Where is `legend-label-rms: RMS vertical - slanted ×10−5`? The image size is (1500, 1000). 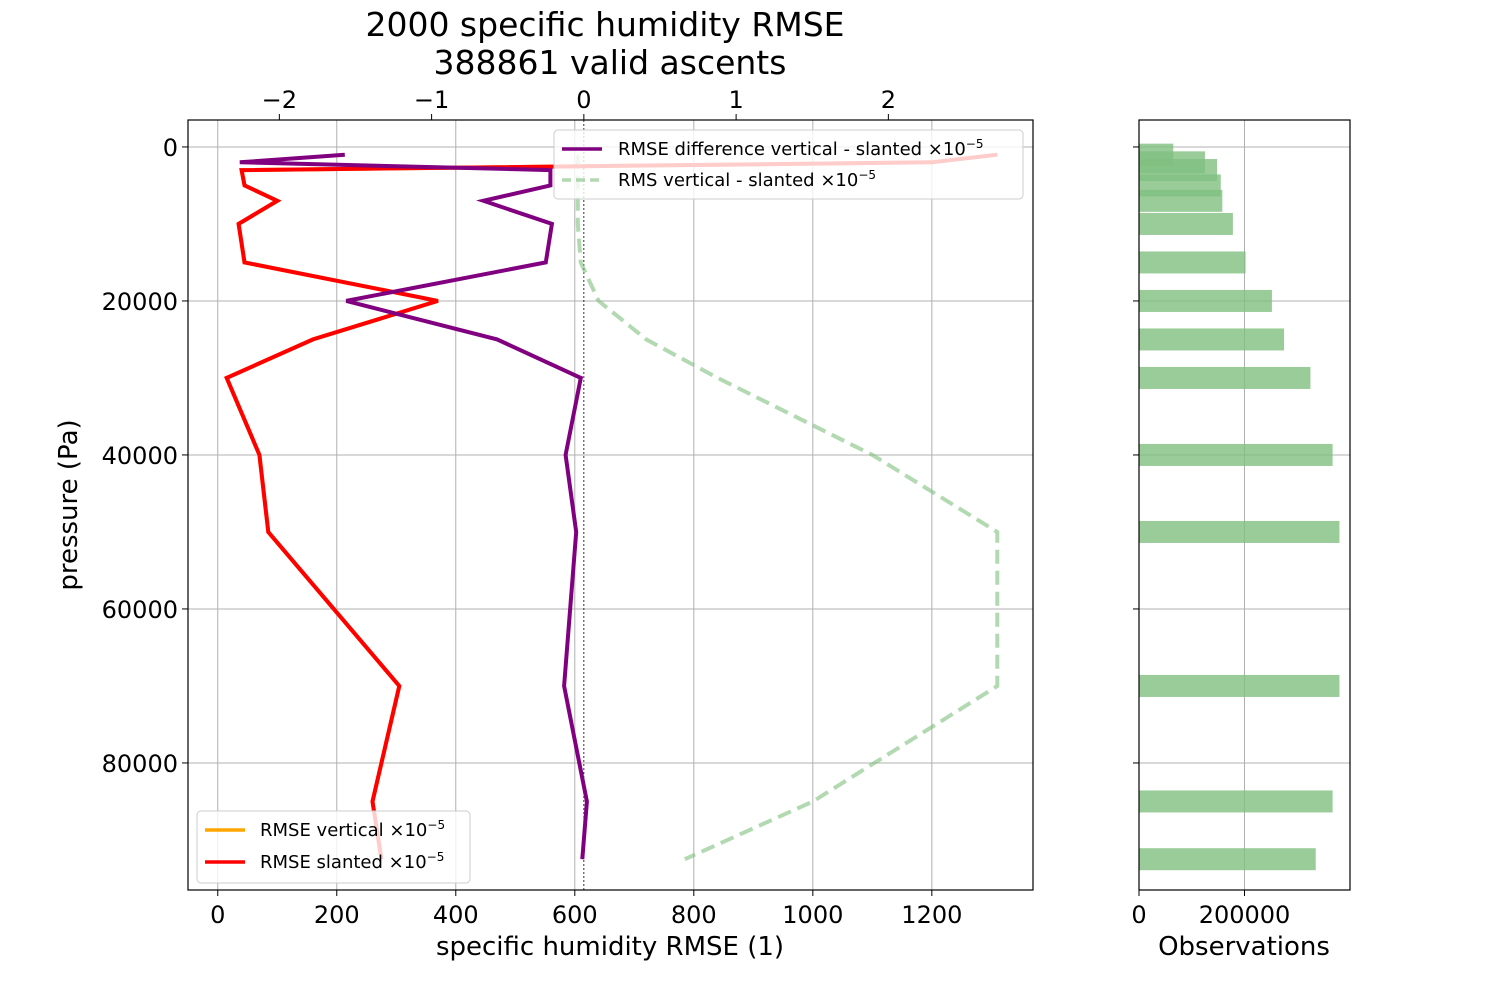
legend-label-rms: RMS vertical - slanted ×10−5 is located at coordinates (747, 179).